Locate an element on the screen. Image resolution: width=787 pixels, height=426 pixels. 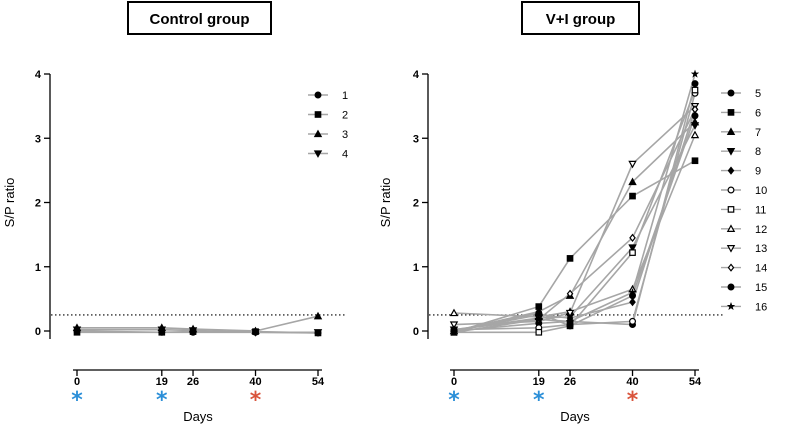
legend-label: 11 is located at coordinates (760, 210).